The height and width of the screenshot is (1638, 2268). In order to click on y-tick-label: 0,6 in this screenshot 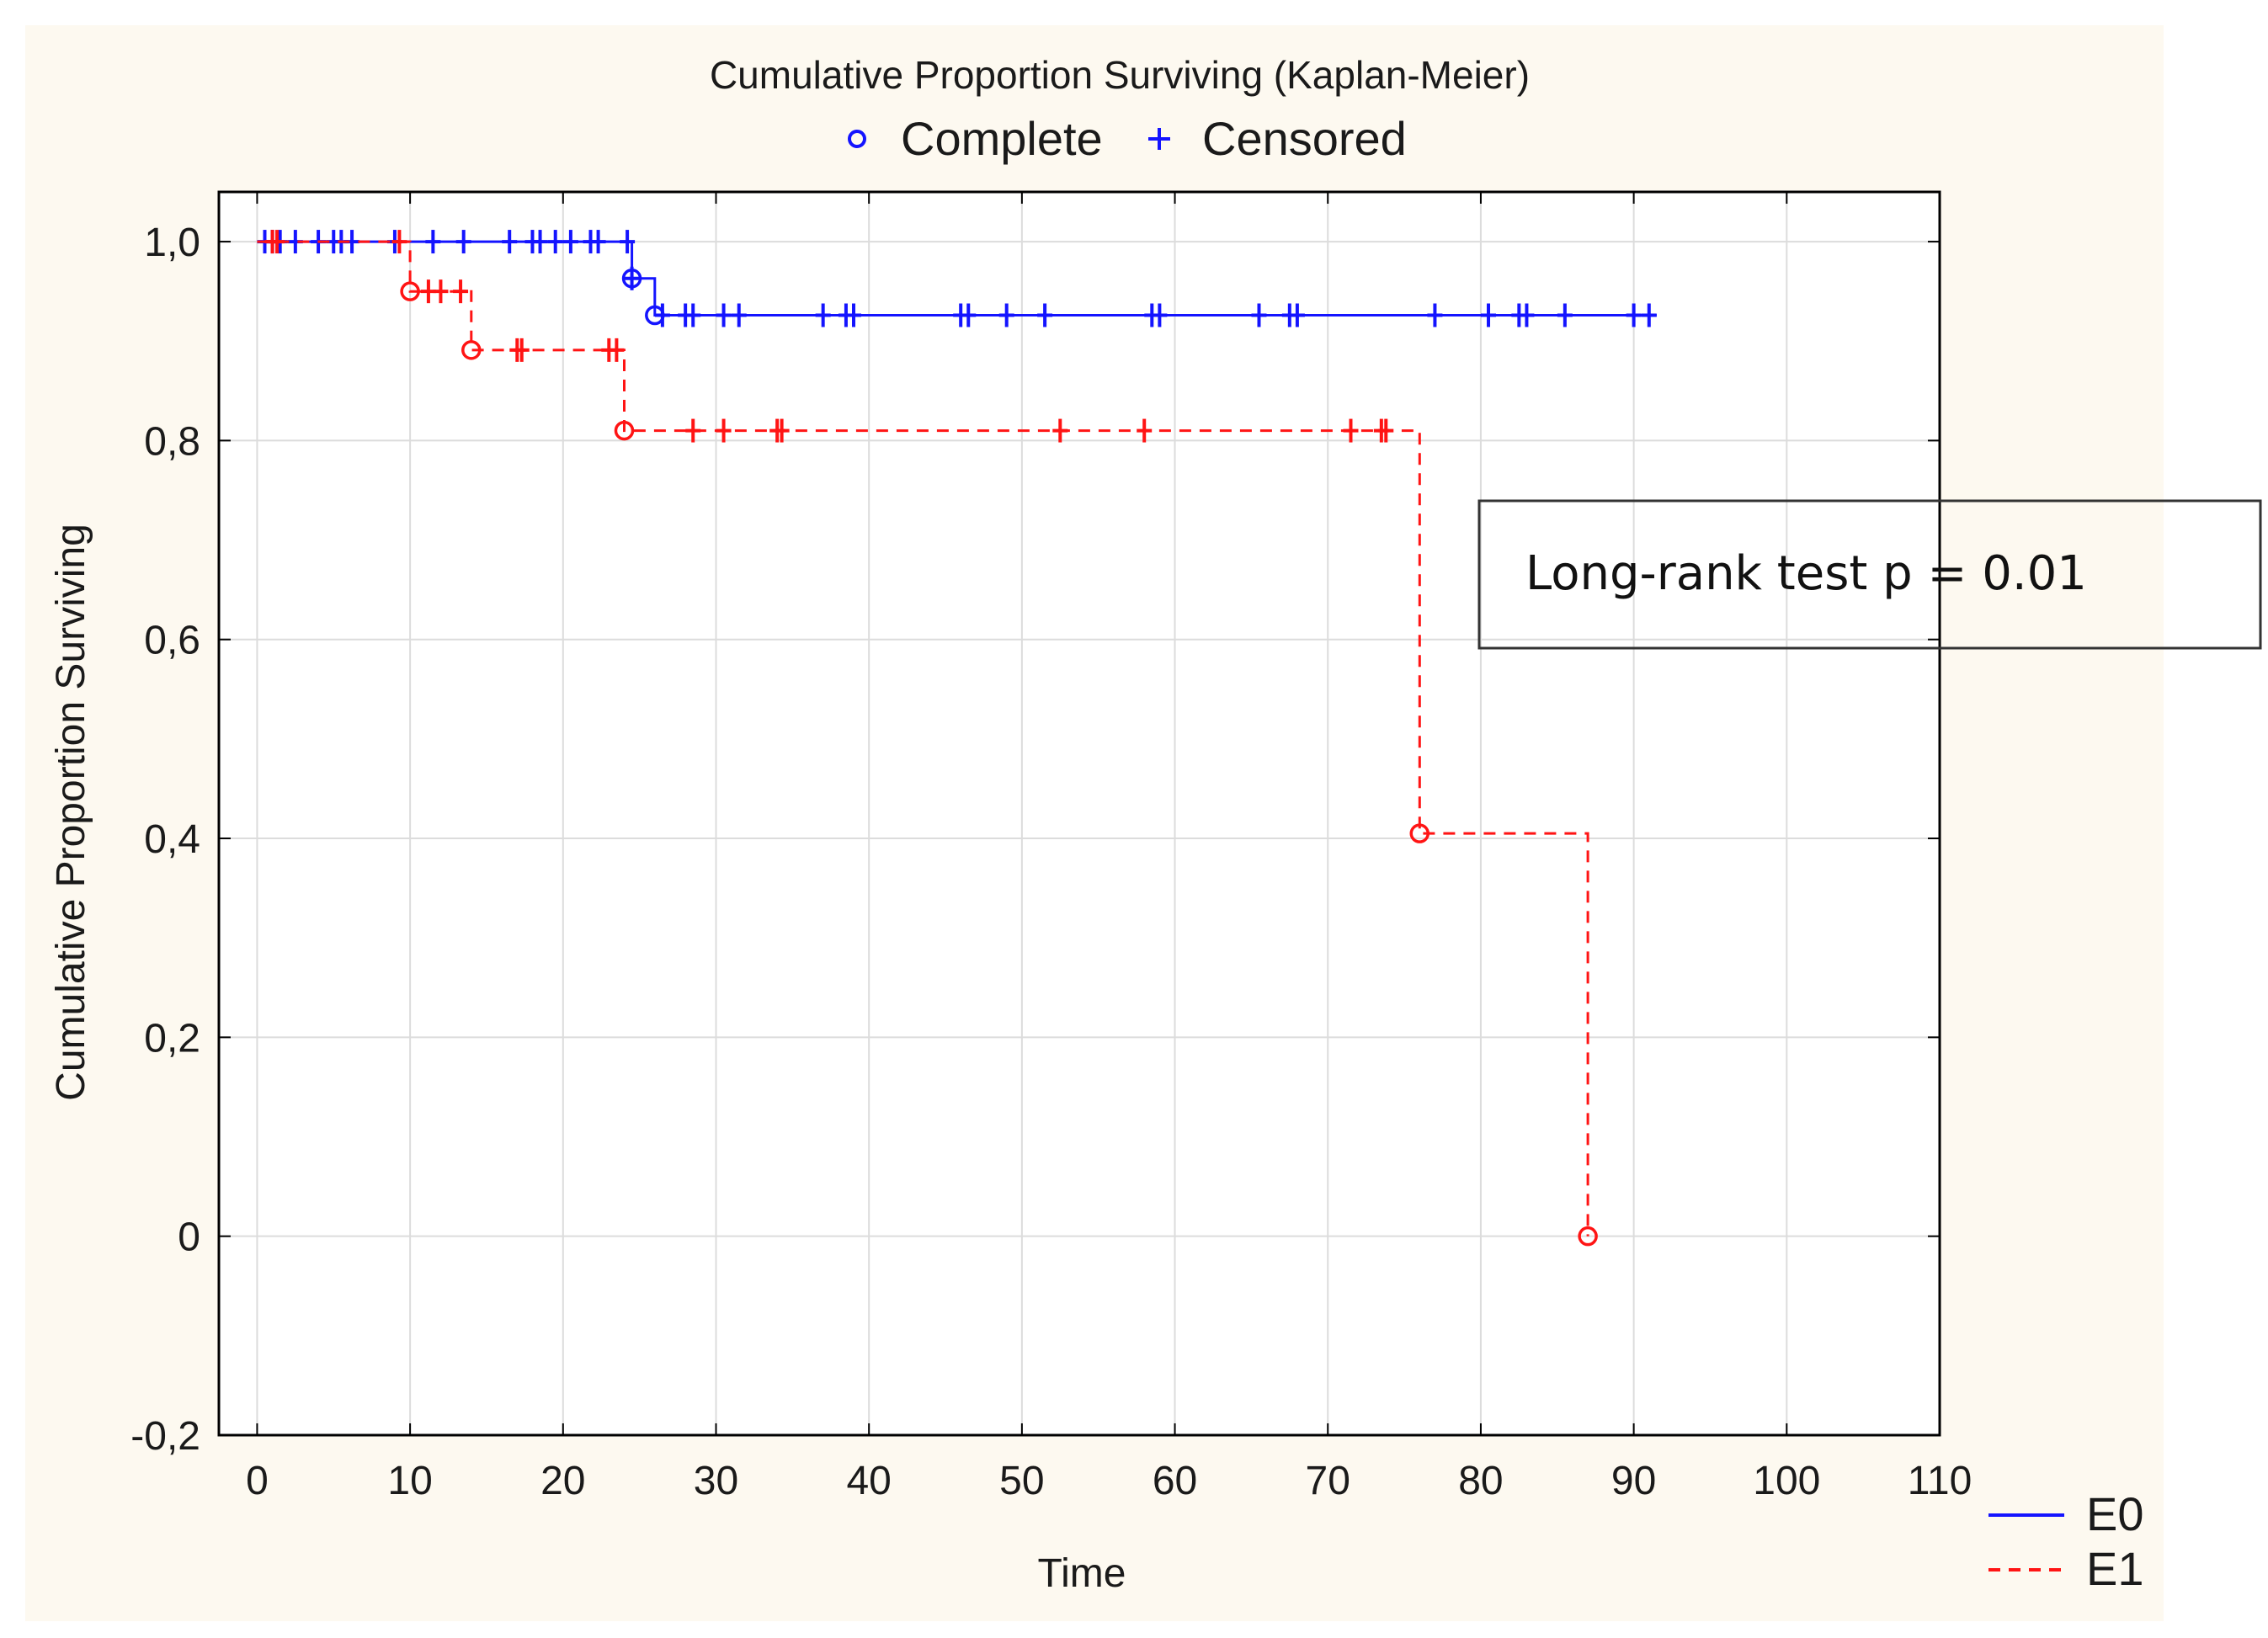, I will do `click(172, 641)`.